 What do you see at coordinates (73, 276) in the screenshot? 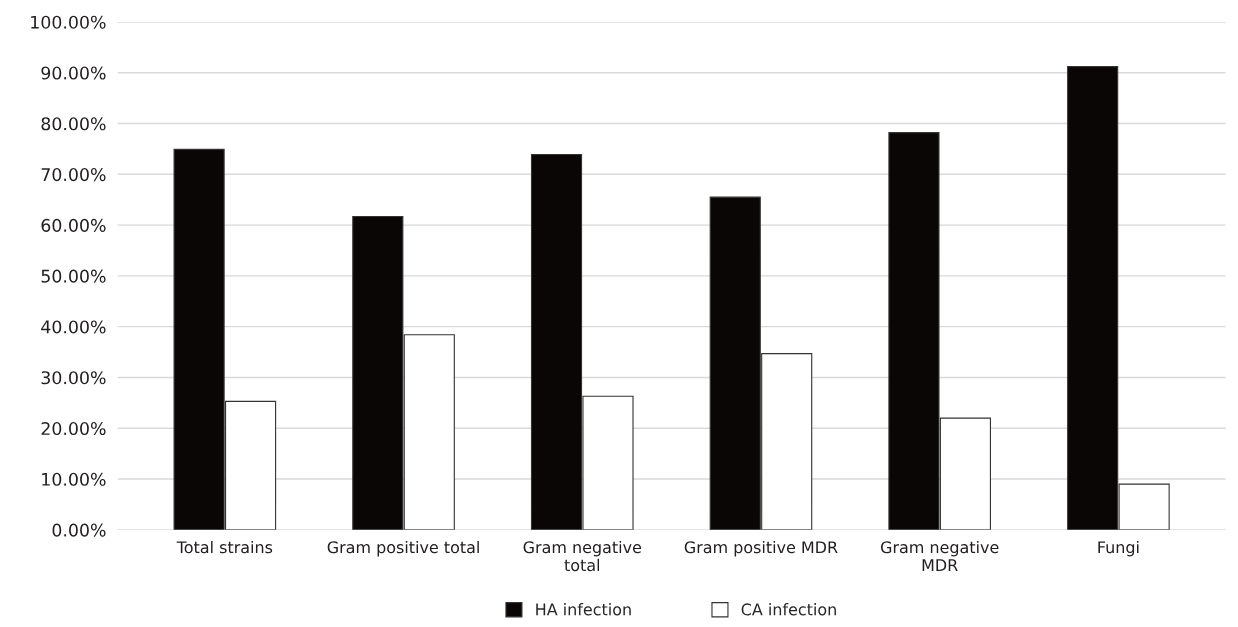
I see `y-tick-label: 50.00%` at bounding box center [73, 276].